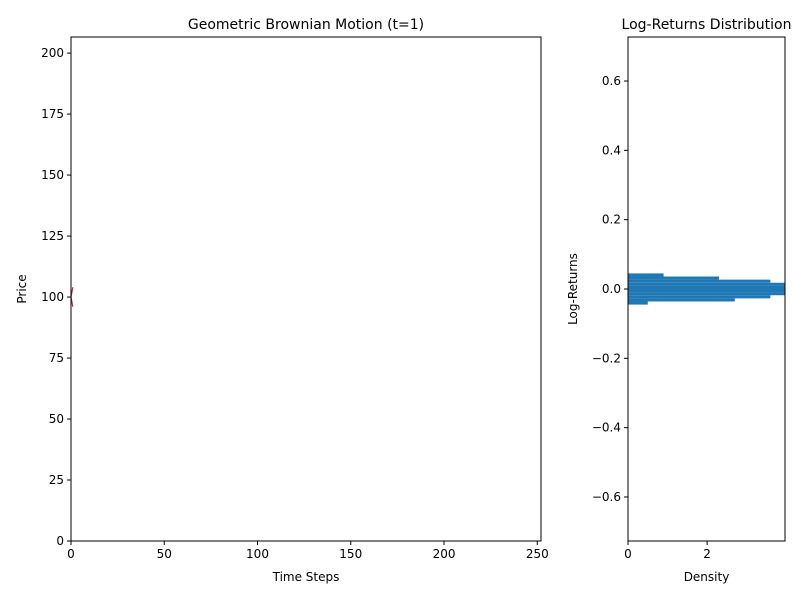  I want to click on x-tick-label: 200, so click(444, 554).